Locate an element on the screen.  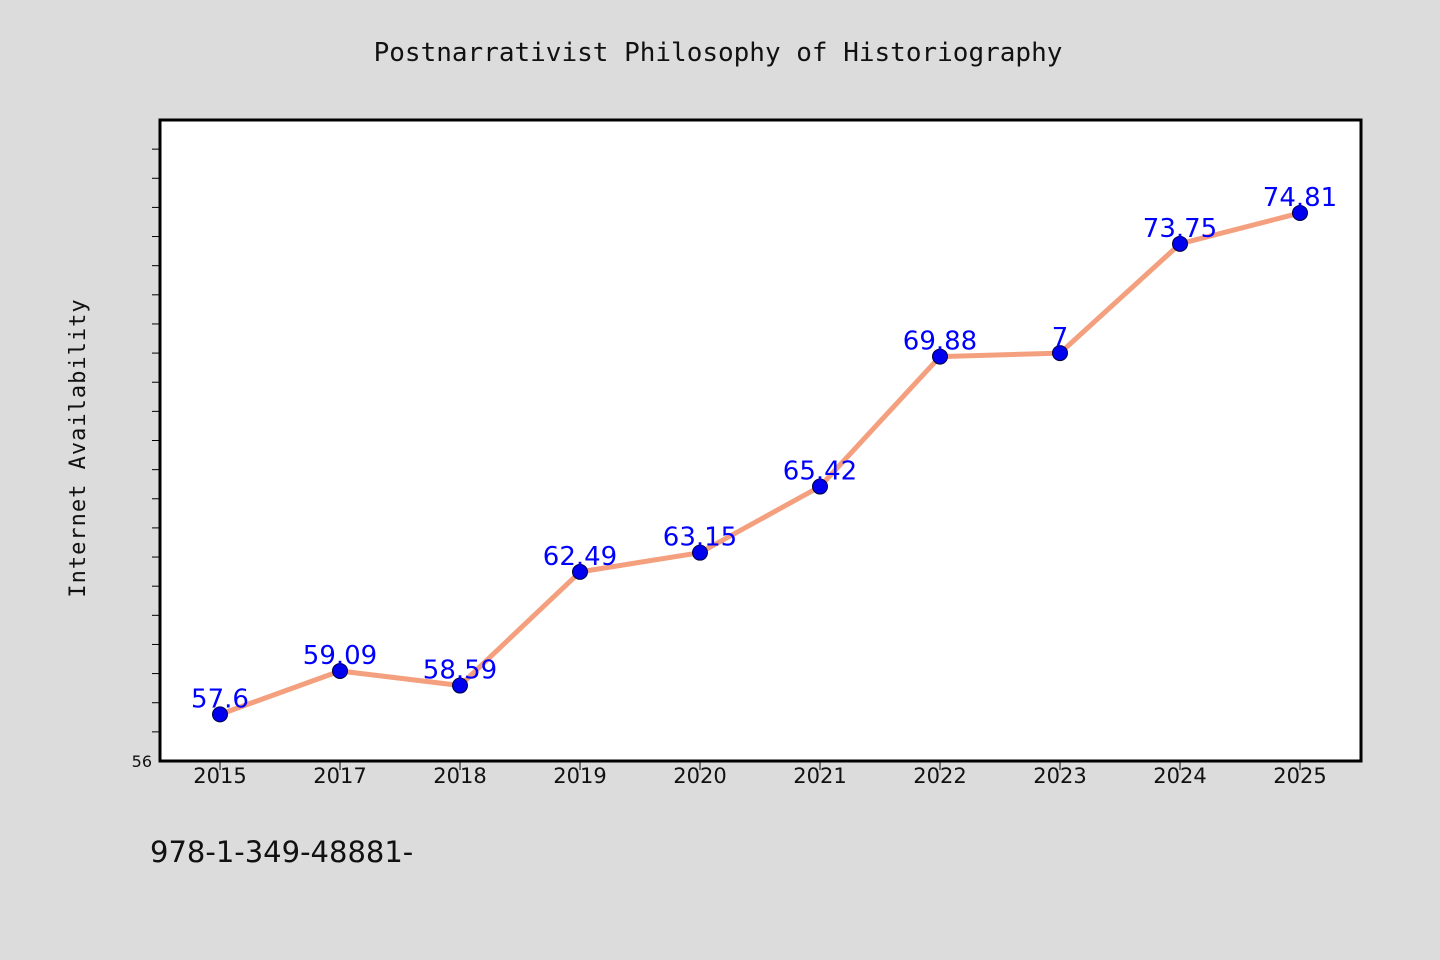
data-label: 74.81 is located at coordinates (1300, 198).